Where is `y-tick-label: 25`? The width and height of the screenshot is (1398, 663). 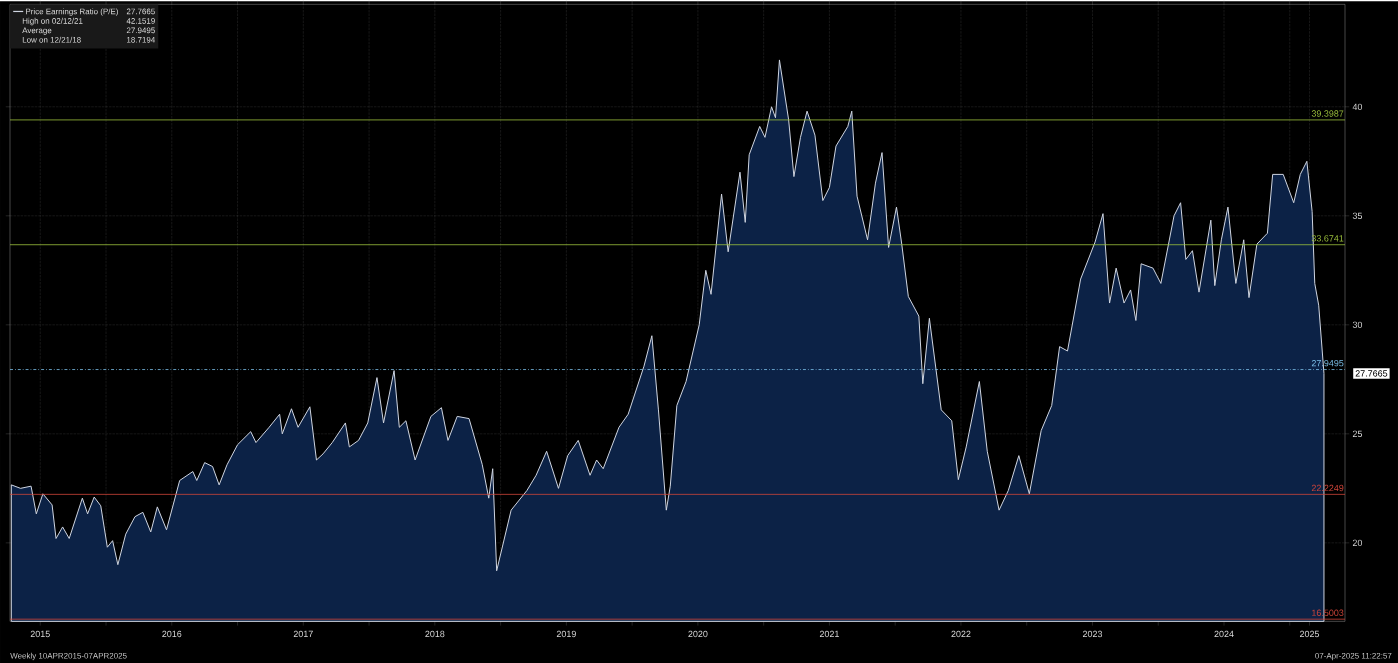
y-tick-label: 25 is located at coordinates (1357, 433).